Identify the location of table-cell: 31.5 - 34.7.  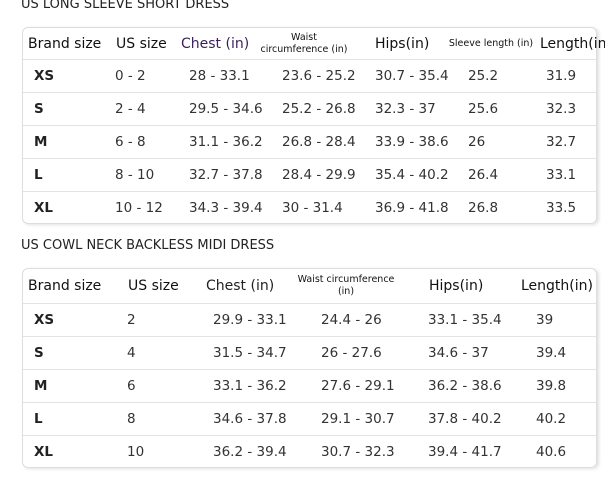
(250, 352).